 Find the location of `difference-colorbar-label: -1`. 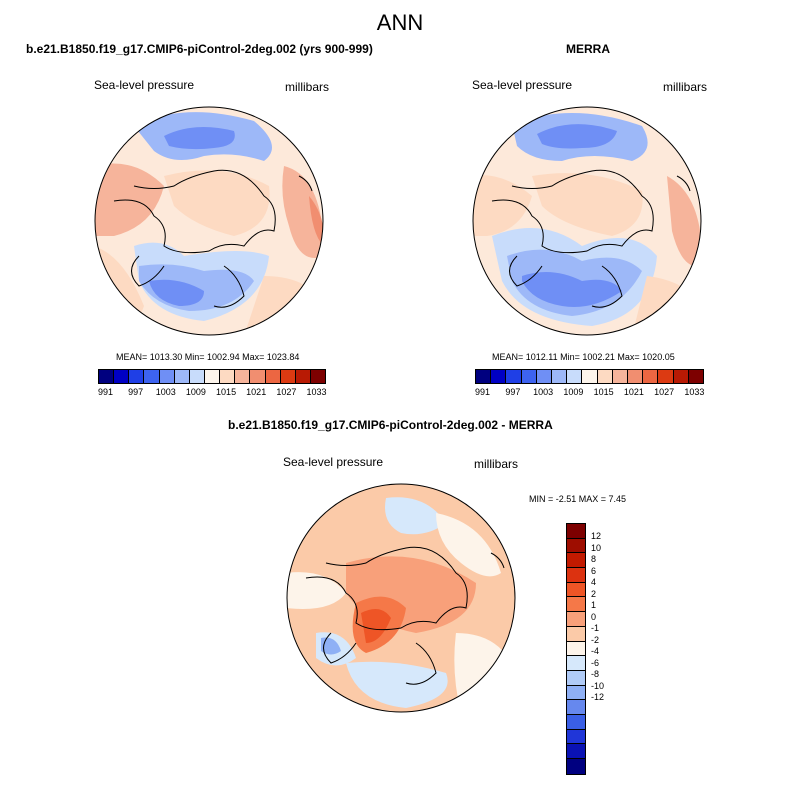

difference-colorbar-label: -1 is located at coordinates (595, 628).